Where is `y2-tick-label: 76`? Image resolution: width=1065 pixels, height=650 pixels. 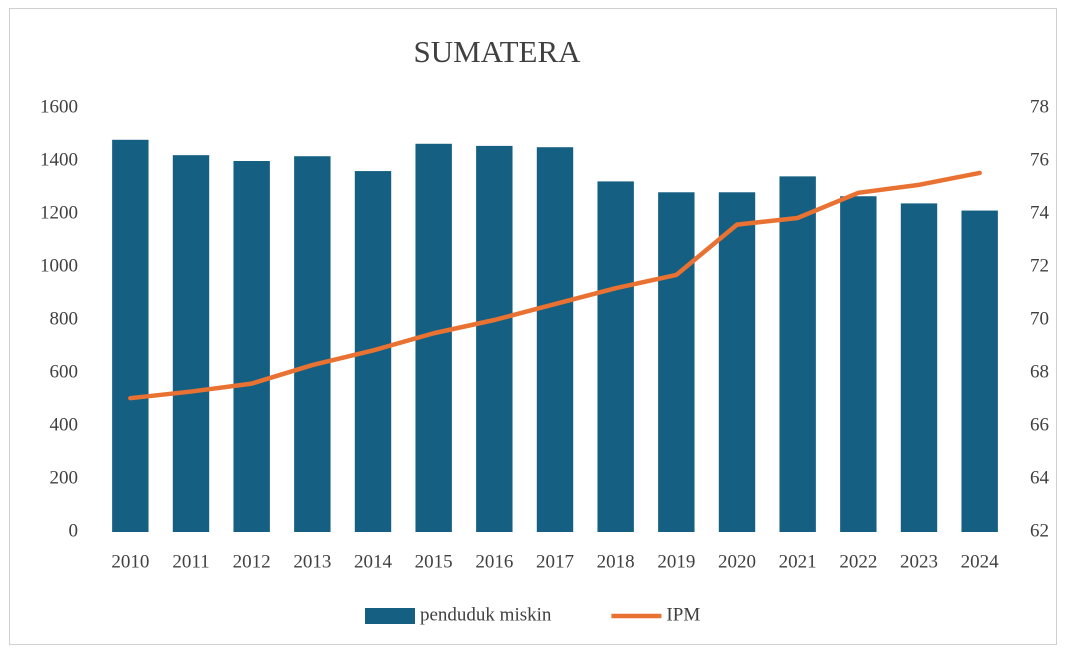
y2-tick-label: 76 is located at coordinates (1039, 159).